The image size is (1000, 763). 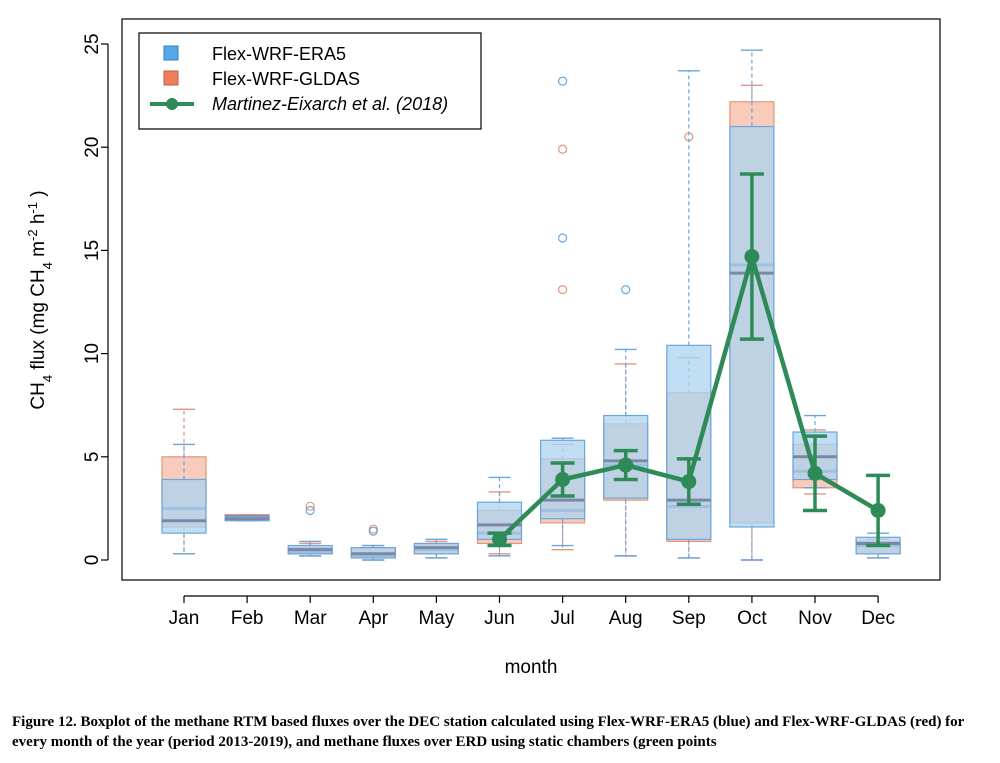 What do you see at coordinates (532, 612) in the screenshot?
I see `x-axis: Jan Feb Mar Apr May Jun Jul Aug Sep Oct Nov Dec` at bounding box center [532, 612].